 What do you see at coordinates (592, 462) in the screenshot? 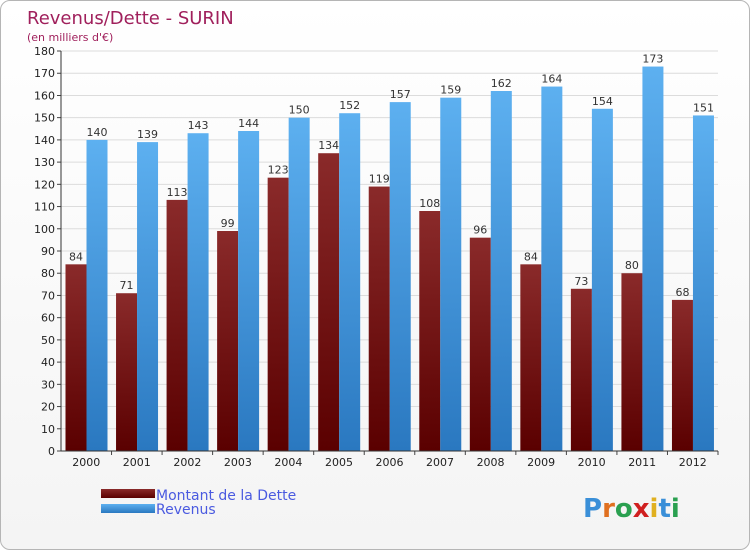
I see `x-tick-label: 2010` at bounding box center [592, 462].